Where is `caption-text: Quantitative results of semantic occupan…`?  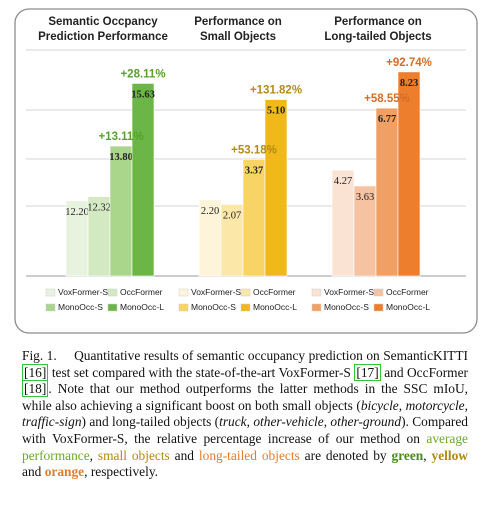
caption-text: Quantitative results of semantic occupan… is located at coordinates (271, 355).